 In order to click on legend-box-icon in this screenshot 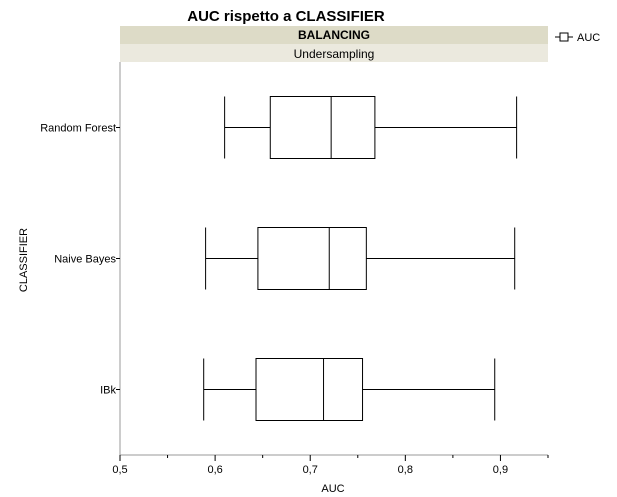, I will do `click(564, 37)`.